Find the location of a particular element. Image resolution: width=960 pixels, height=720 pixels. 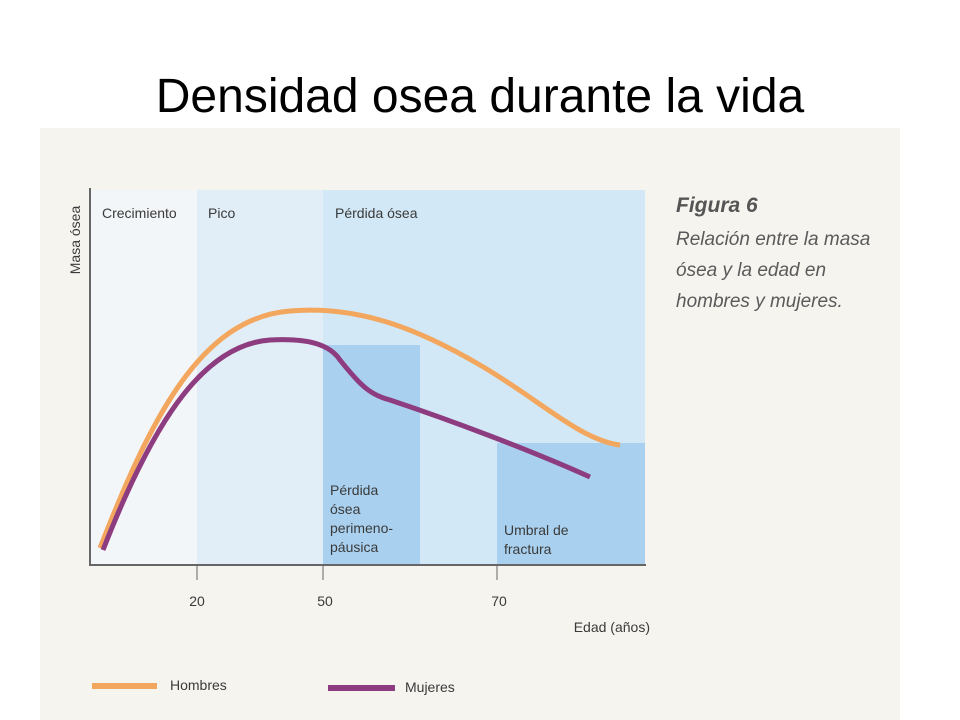

box-label: ósea is located at coordinates (345, 509).